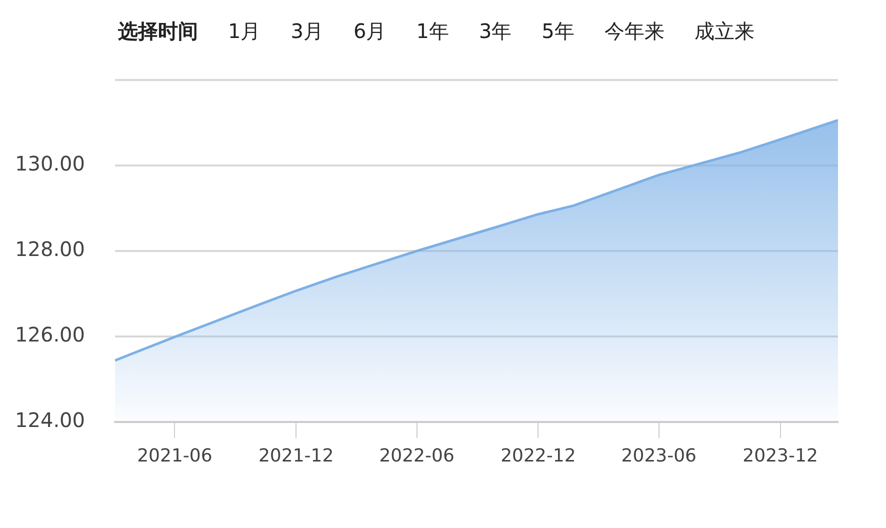 The image size is (886, 528). I want to click on y-tick-label: 130.00, so click(50, 164).